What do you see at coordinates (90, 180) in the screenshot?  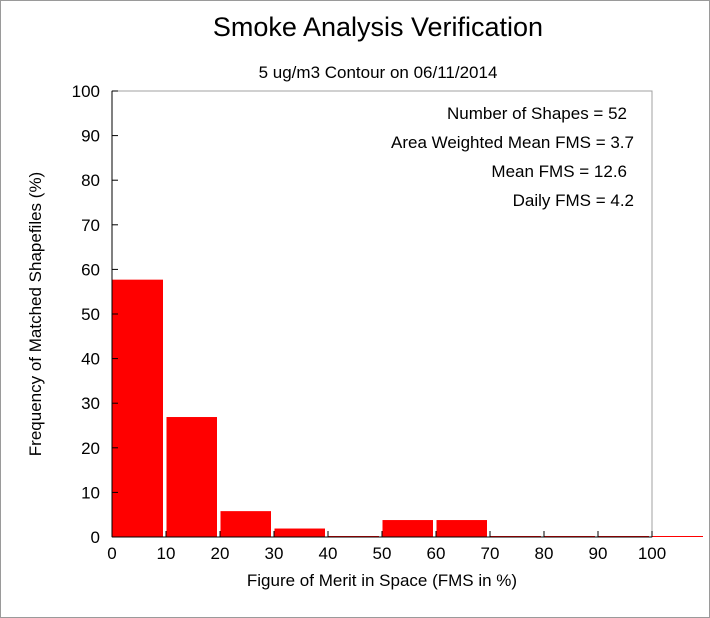 I see `y-tick-label: 80` at bounding box center [90, 180].